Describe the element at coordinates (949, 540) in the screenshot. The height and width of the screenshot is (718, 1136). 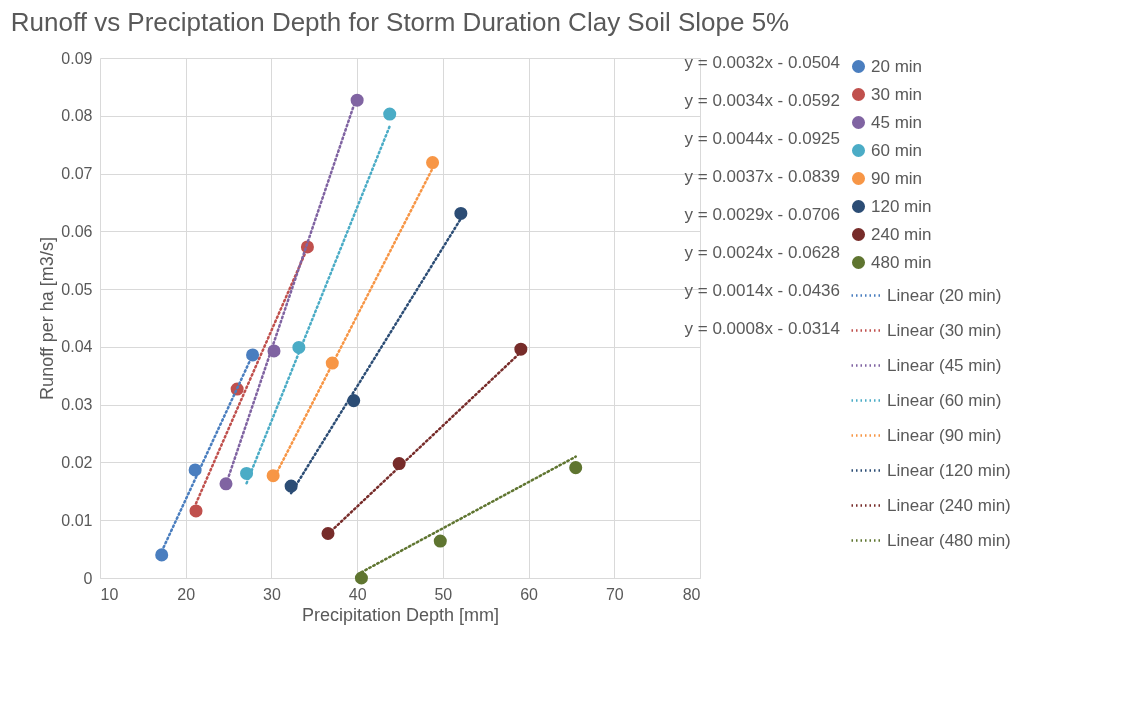
I see `legend-label: Linear (480 min)` at that location.